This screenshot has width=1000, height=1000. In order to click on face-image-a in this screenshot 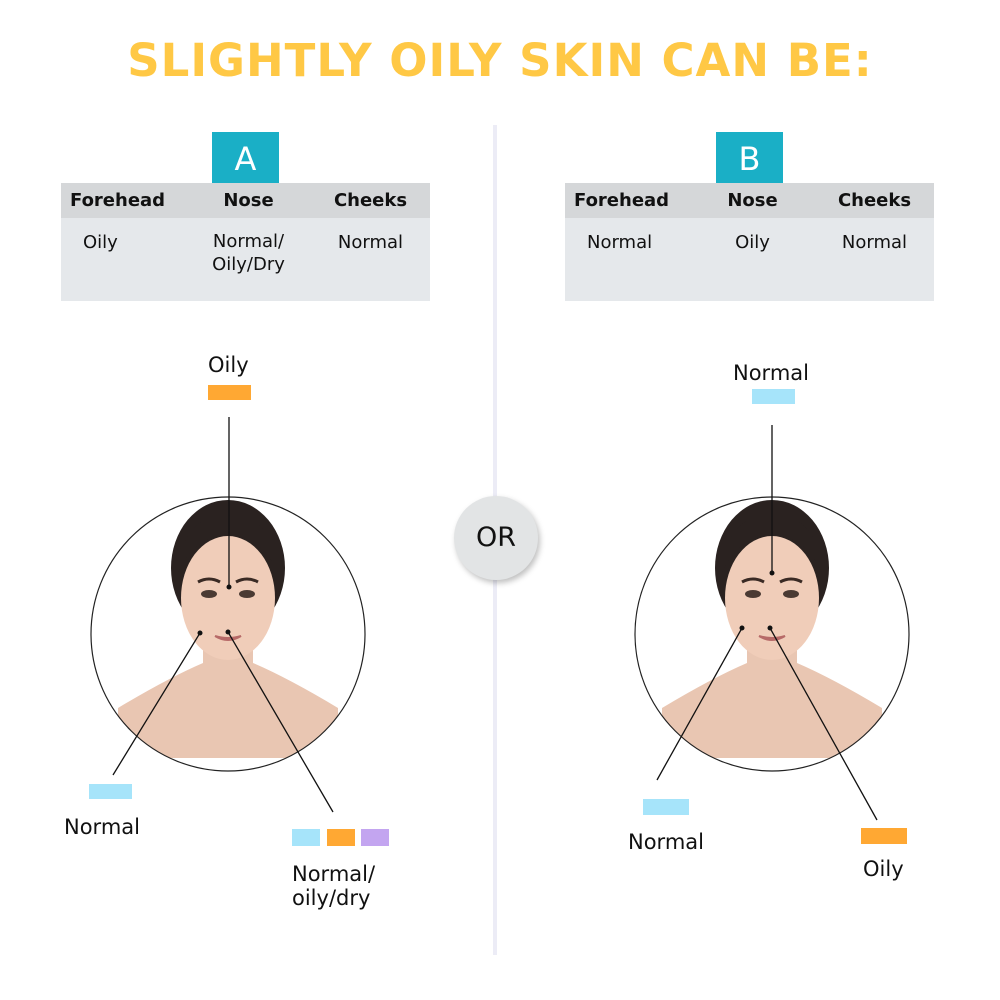, I will do `click(228, 629)`.